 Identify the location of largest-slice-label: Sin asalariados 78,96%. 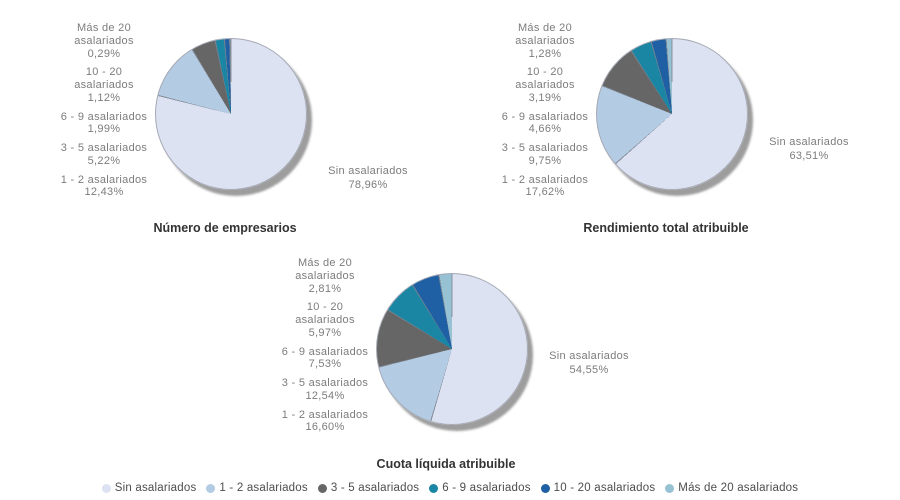
(368, 179).